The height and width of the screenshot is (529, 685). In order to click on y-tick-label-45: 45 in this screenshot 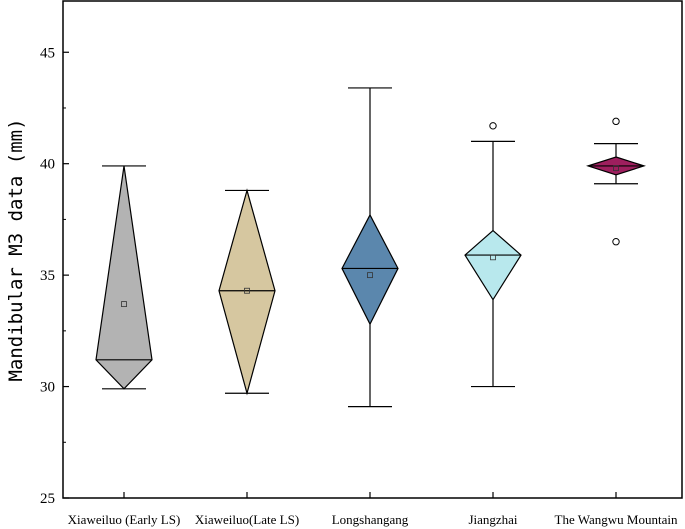, I will do `click(47, 53)`.